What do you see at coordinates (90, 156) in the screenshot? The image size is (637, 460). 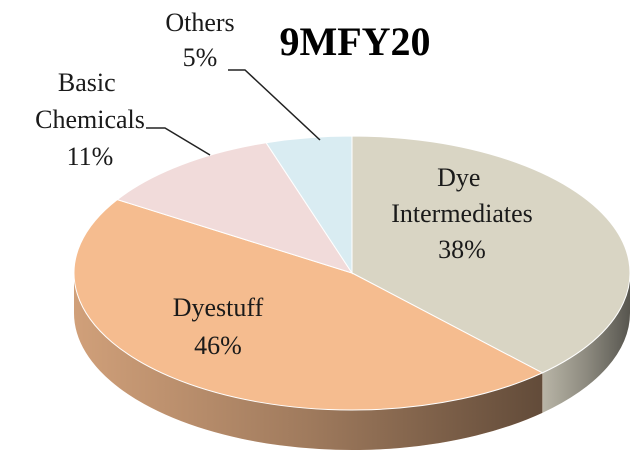 I see `value-label: 11%` at bounding box center [90, 156].